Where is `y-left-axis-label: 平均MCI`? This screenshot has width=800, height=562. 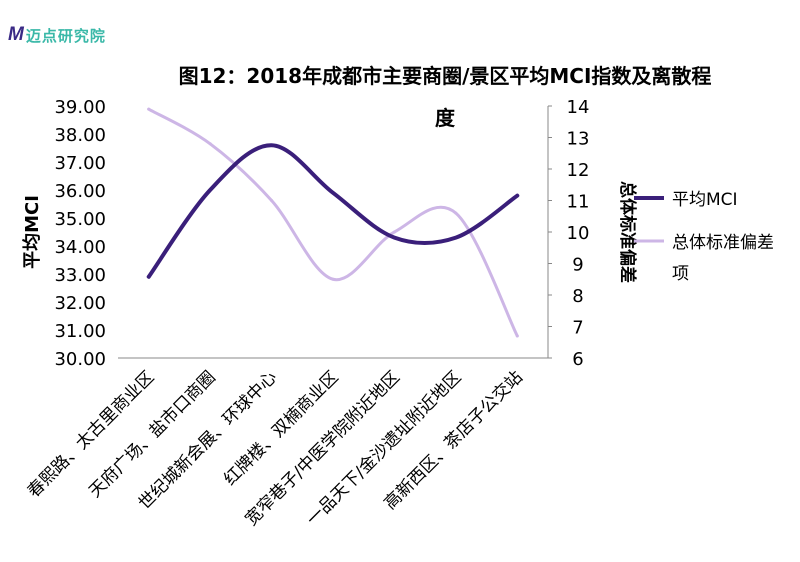 y-left-axis-label: 平均MCI is located at coordinates (32, 232).